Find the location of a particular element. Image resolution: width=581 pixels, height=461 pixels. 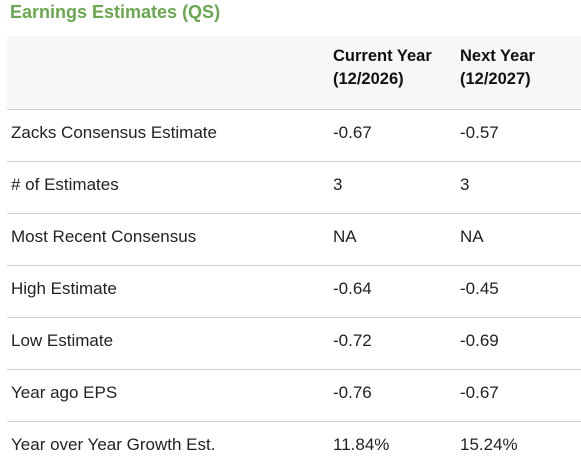

current-year-value: 11.84% is located at coordinates (361, 444).